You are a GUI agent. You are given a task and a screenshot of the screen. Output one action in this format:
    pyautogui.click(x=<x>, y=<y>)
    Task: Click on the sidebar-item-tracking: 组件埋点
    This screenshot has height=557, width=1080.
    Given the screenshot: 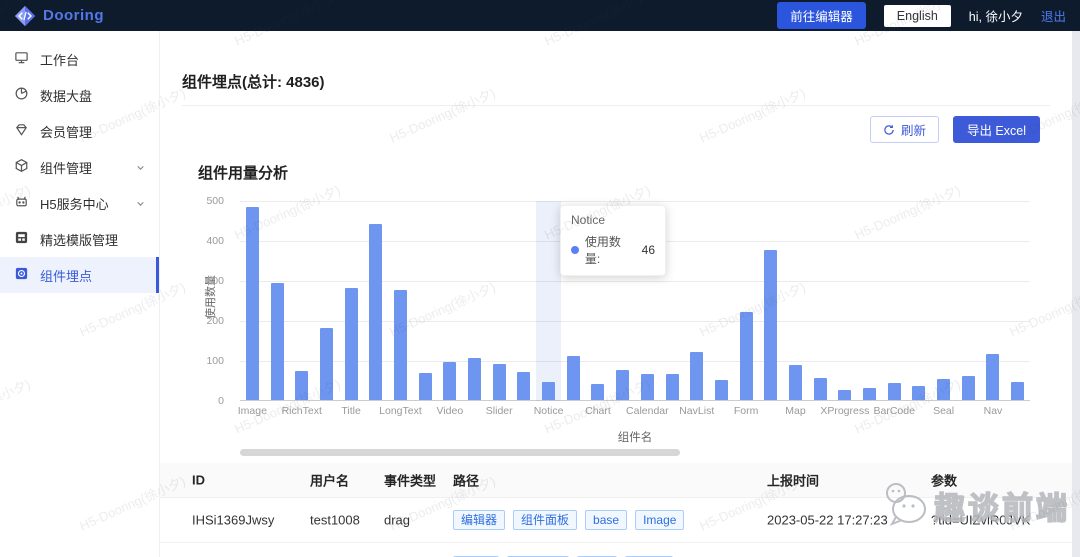 What is the action you would take?
    pyautogui.click(x=79, y=275)
    